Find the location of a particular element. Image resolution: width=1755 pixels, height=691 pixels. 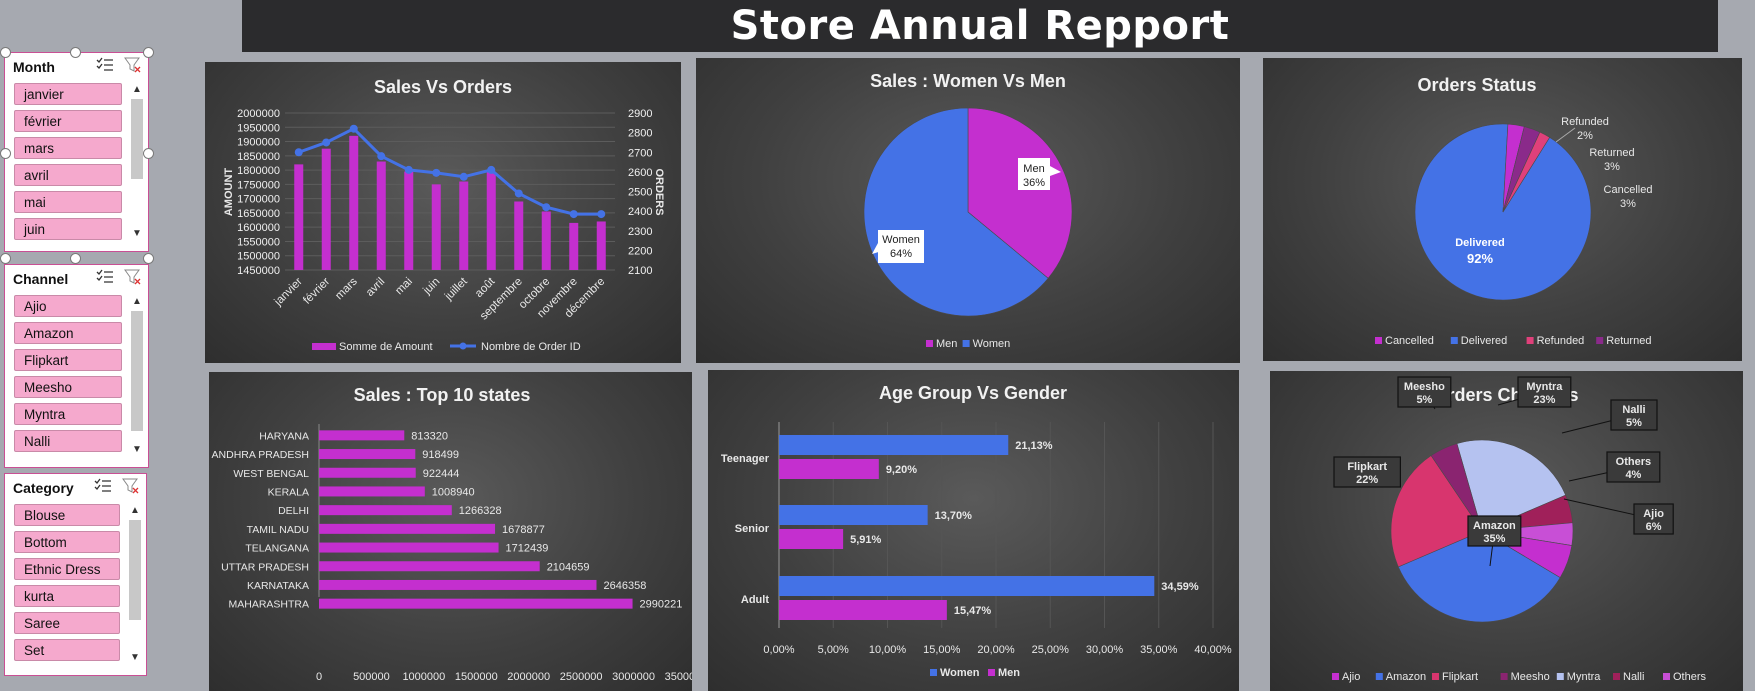

legend-label: Women is located at coordinates (960, 673).